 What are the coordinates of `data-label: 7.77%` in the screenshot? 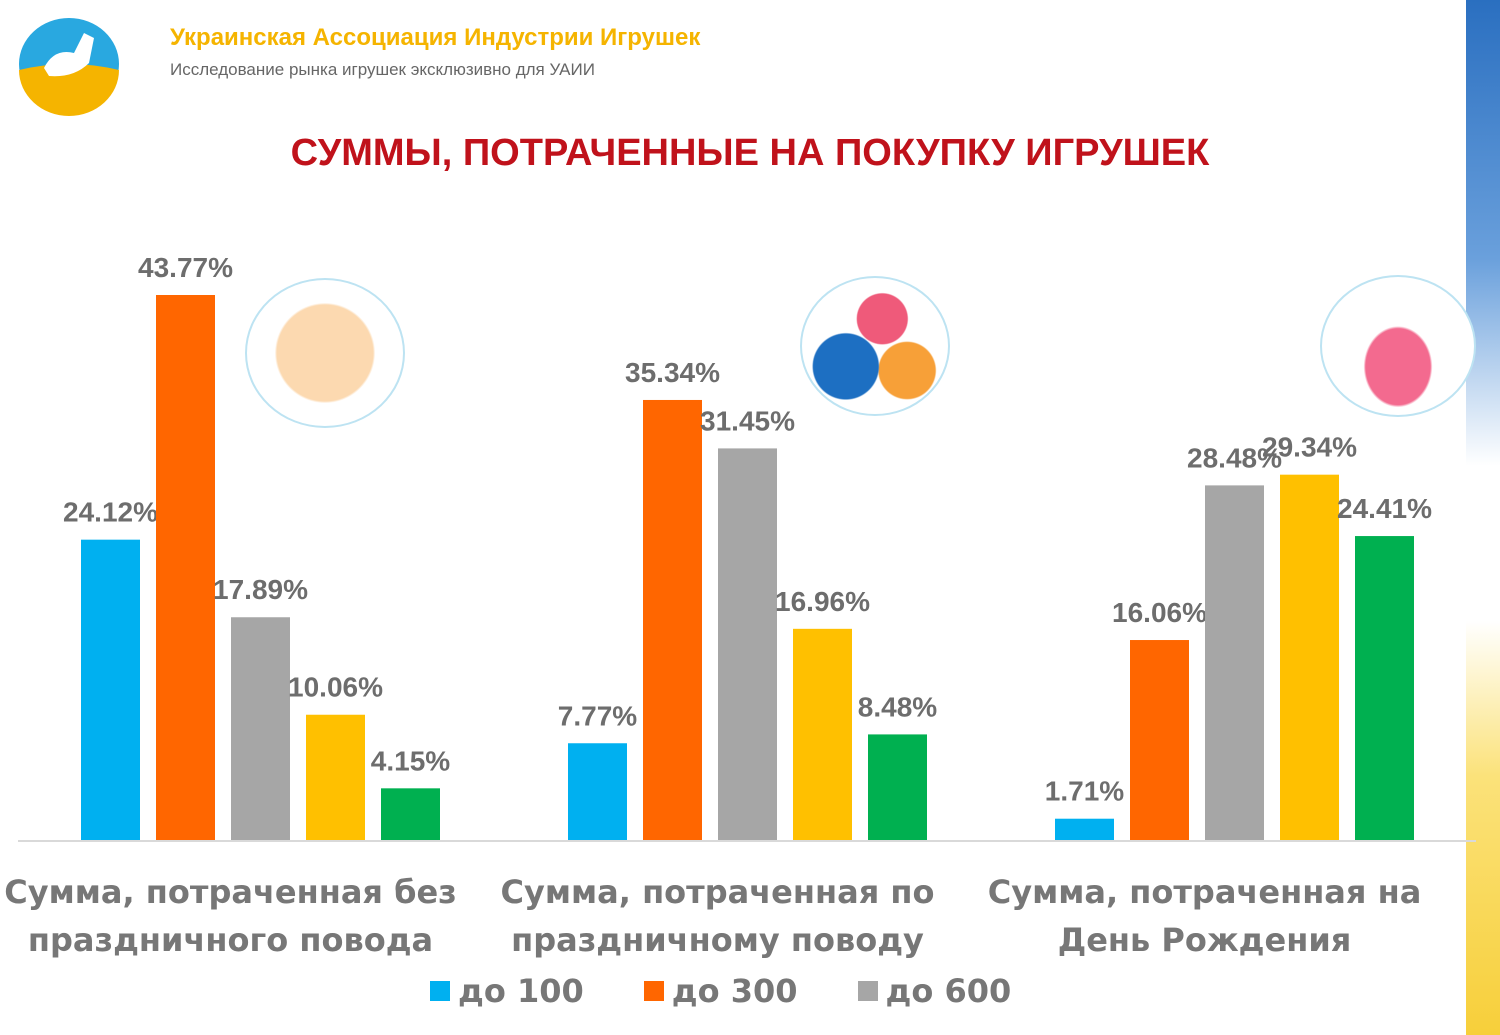 It's located at (597, 715).